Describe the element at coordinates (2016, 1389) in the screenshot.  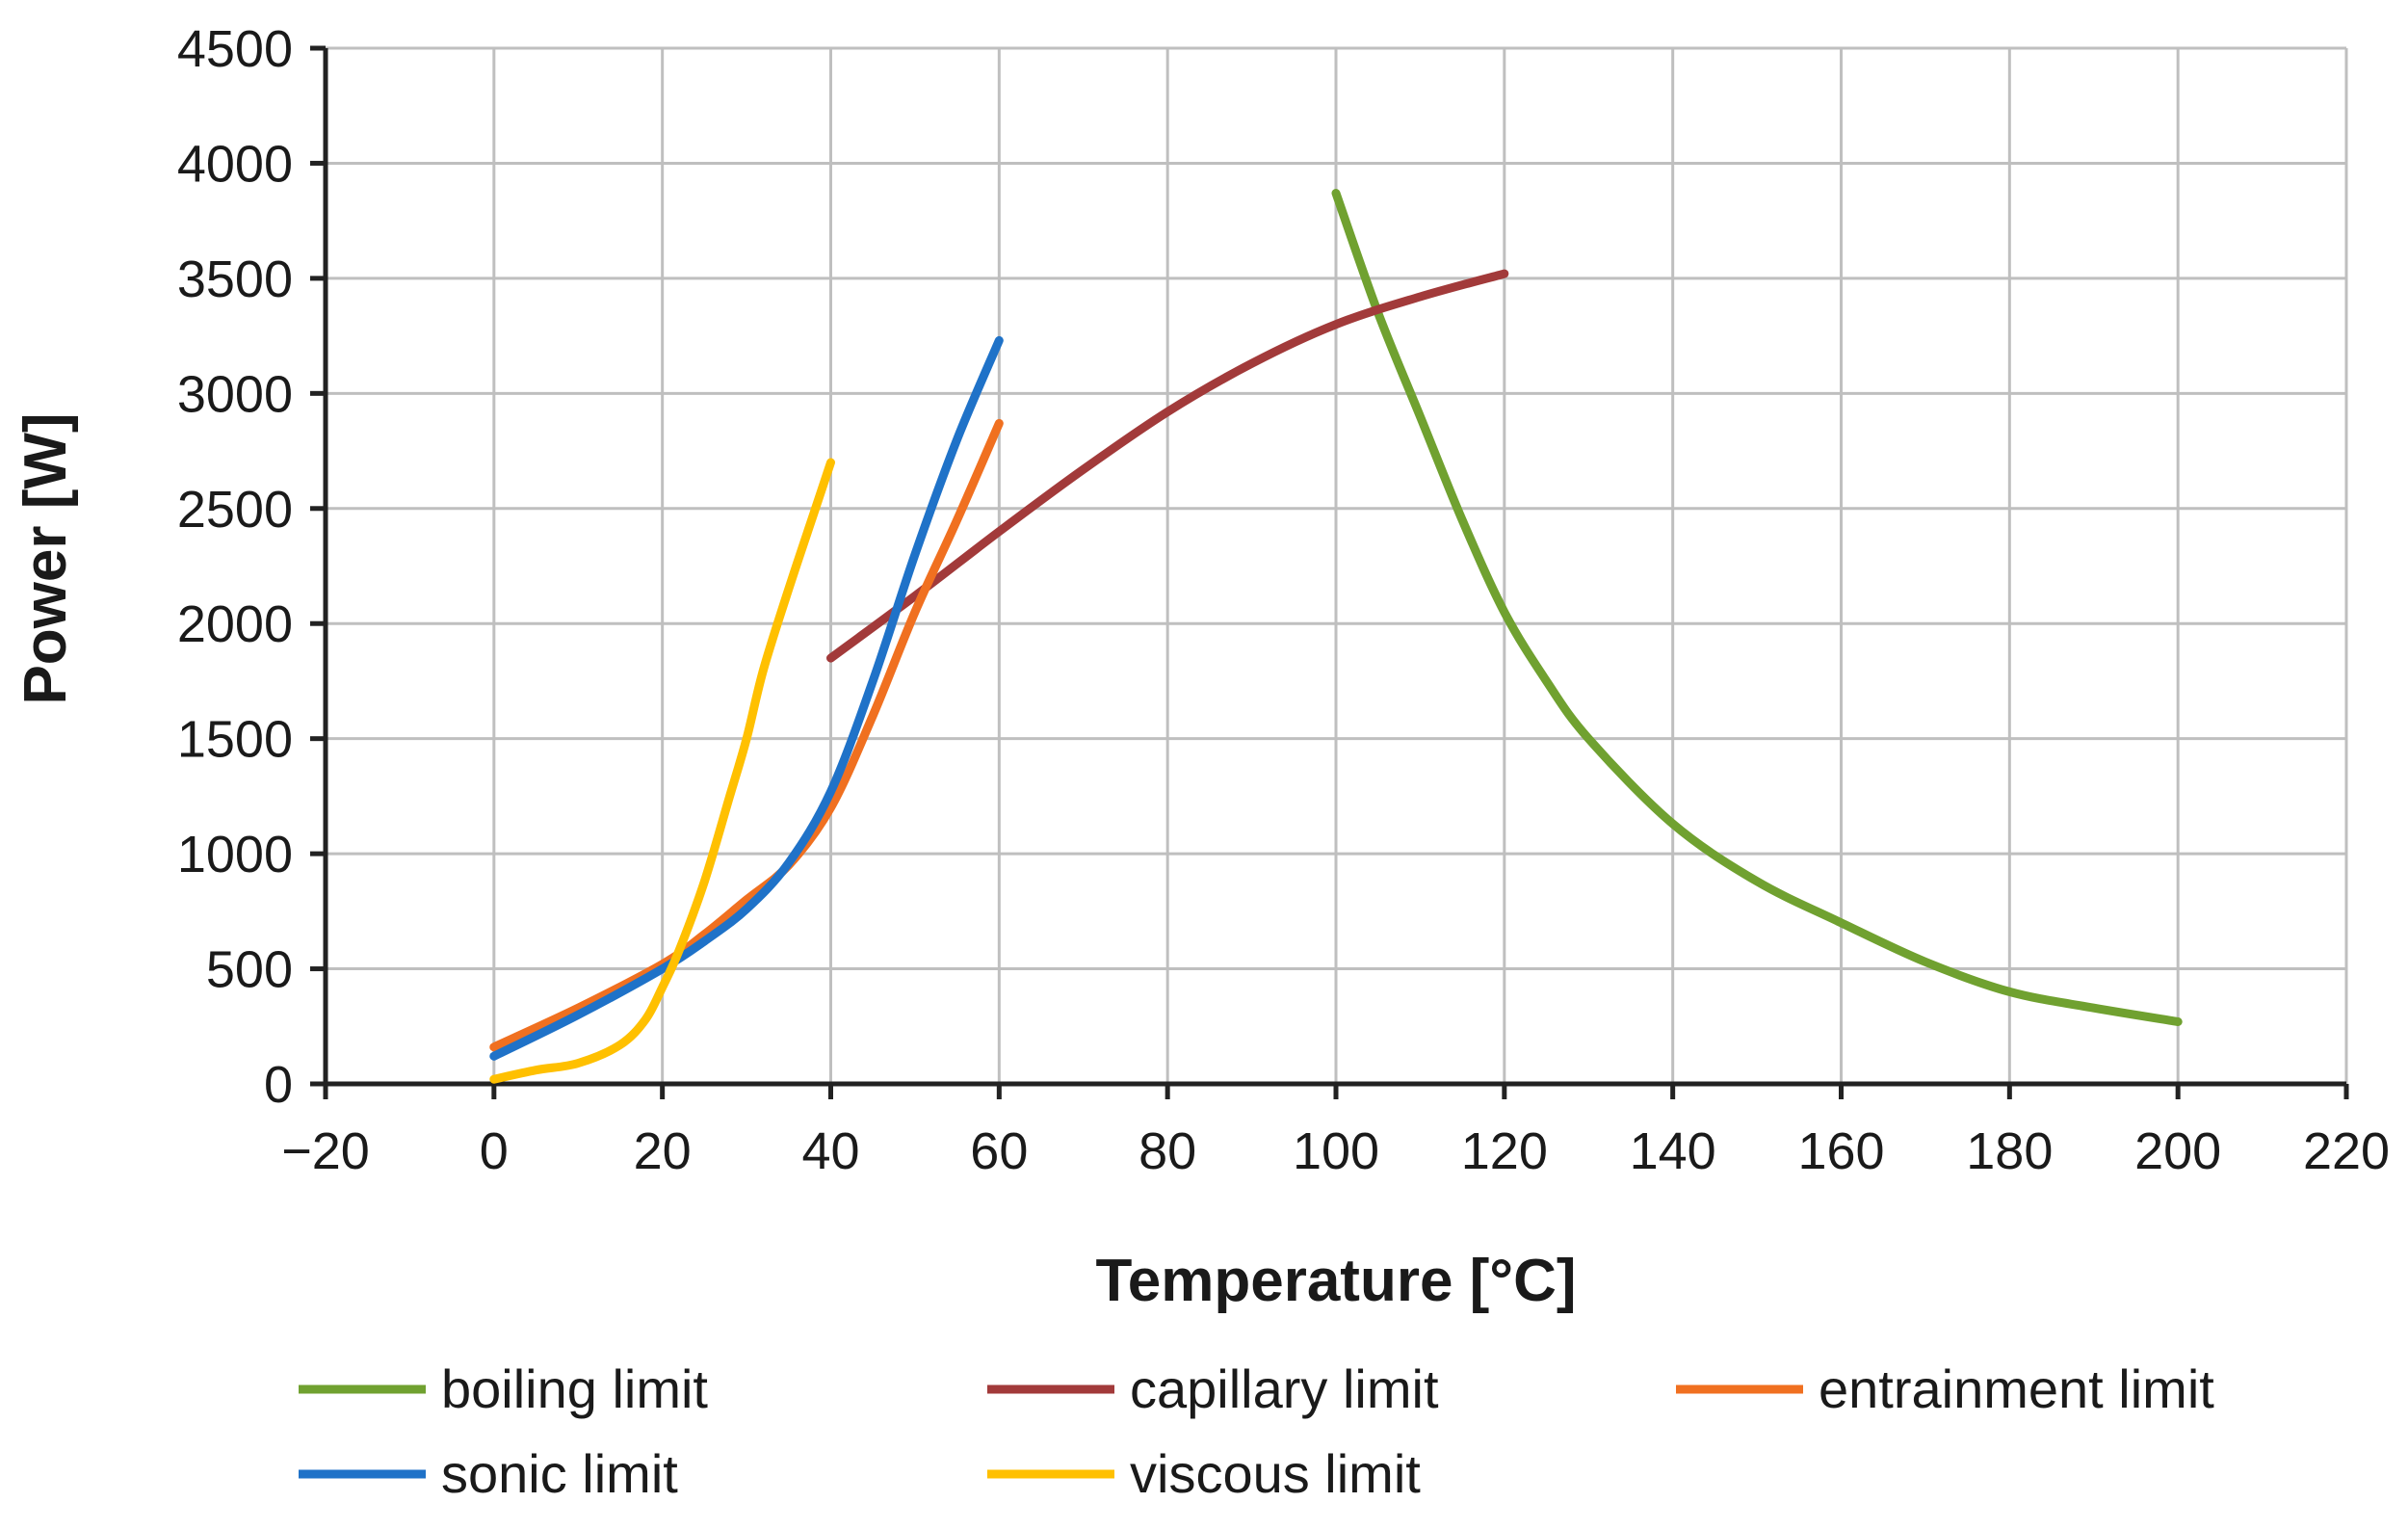
I see `legend-label-entrainment-limit: entrainment limit` at that location.